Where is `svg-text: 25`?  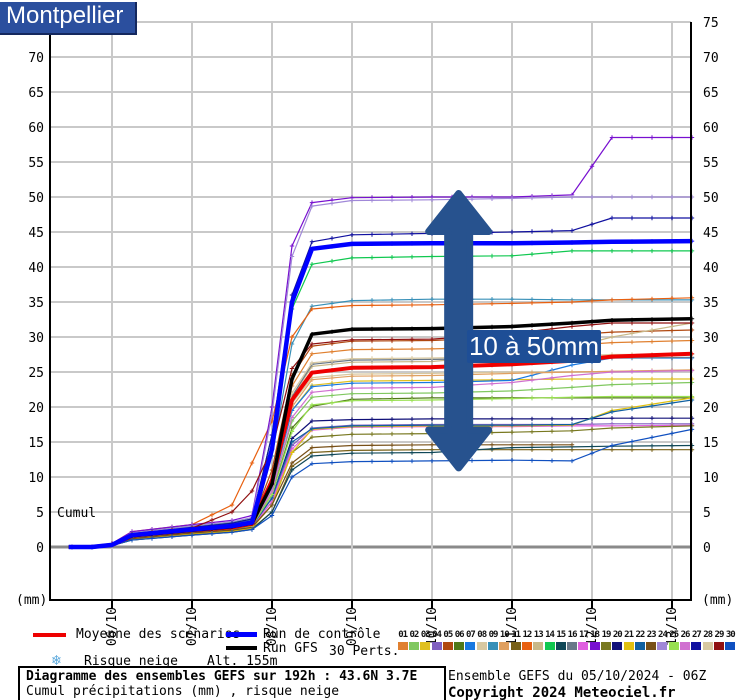 svg-text: 25 is located at coordinates (711, 373).